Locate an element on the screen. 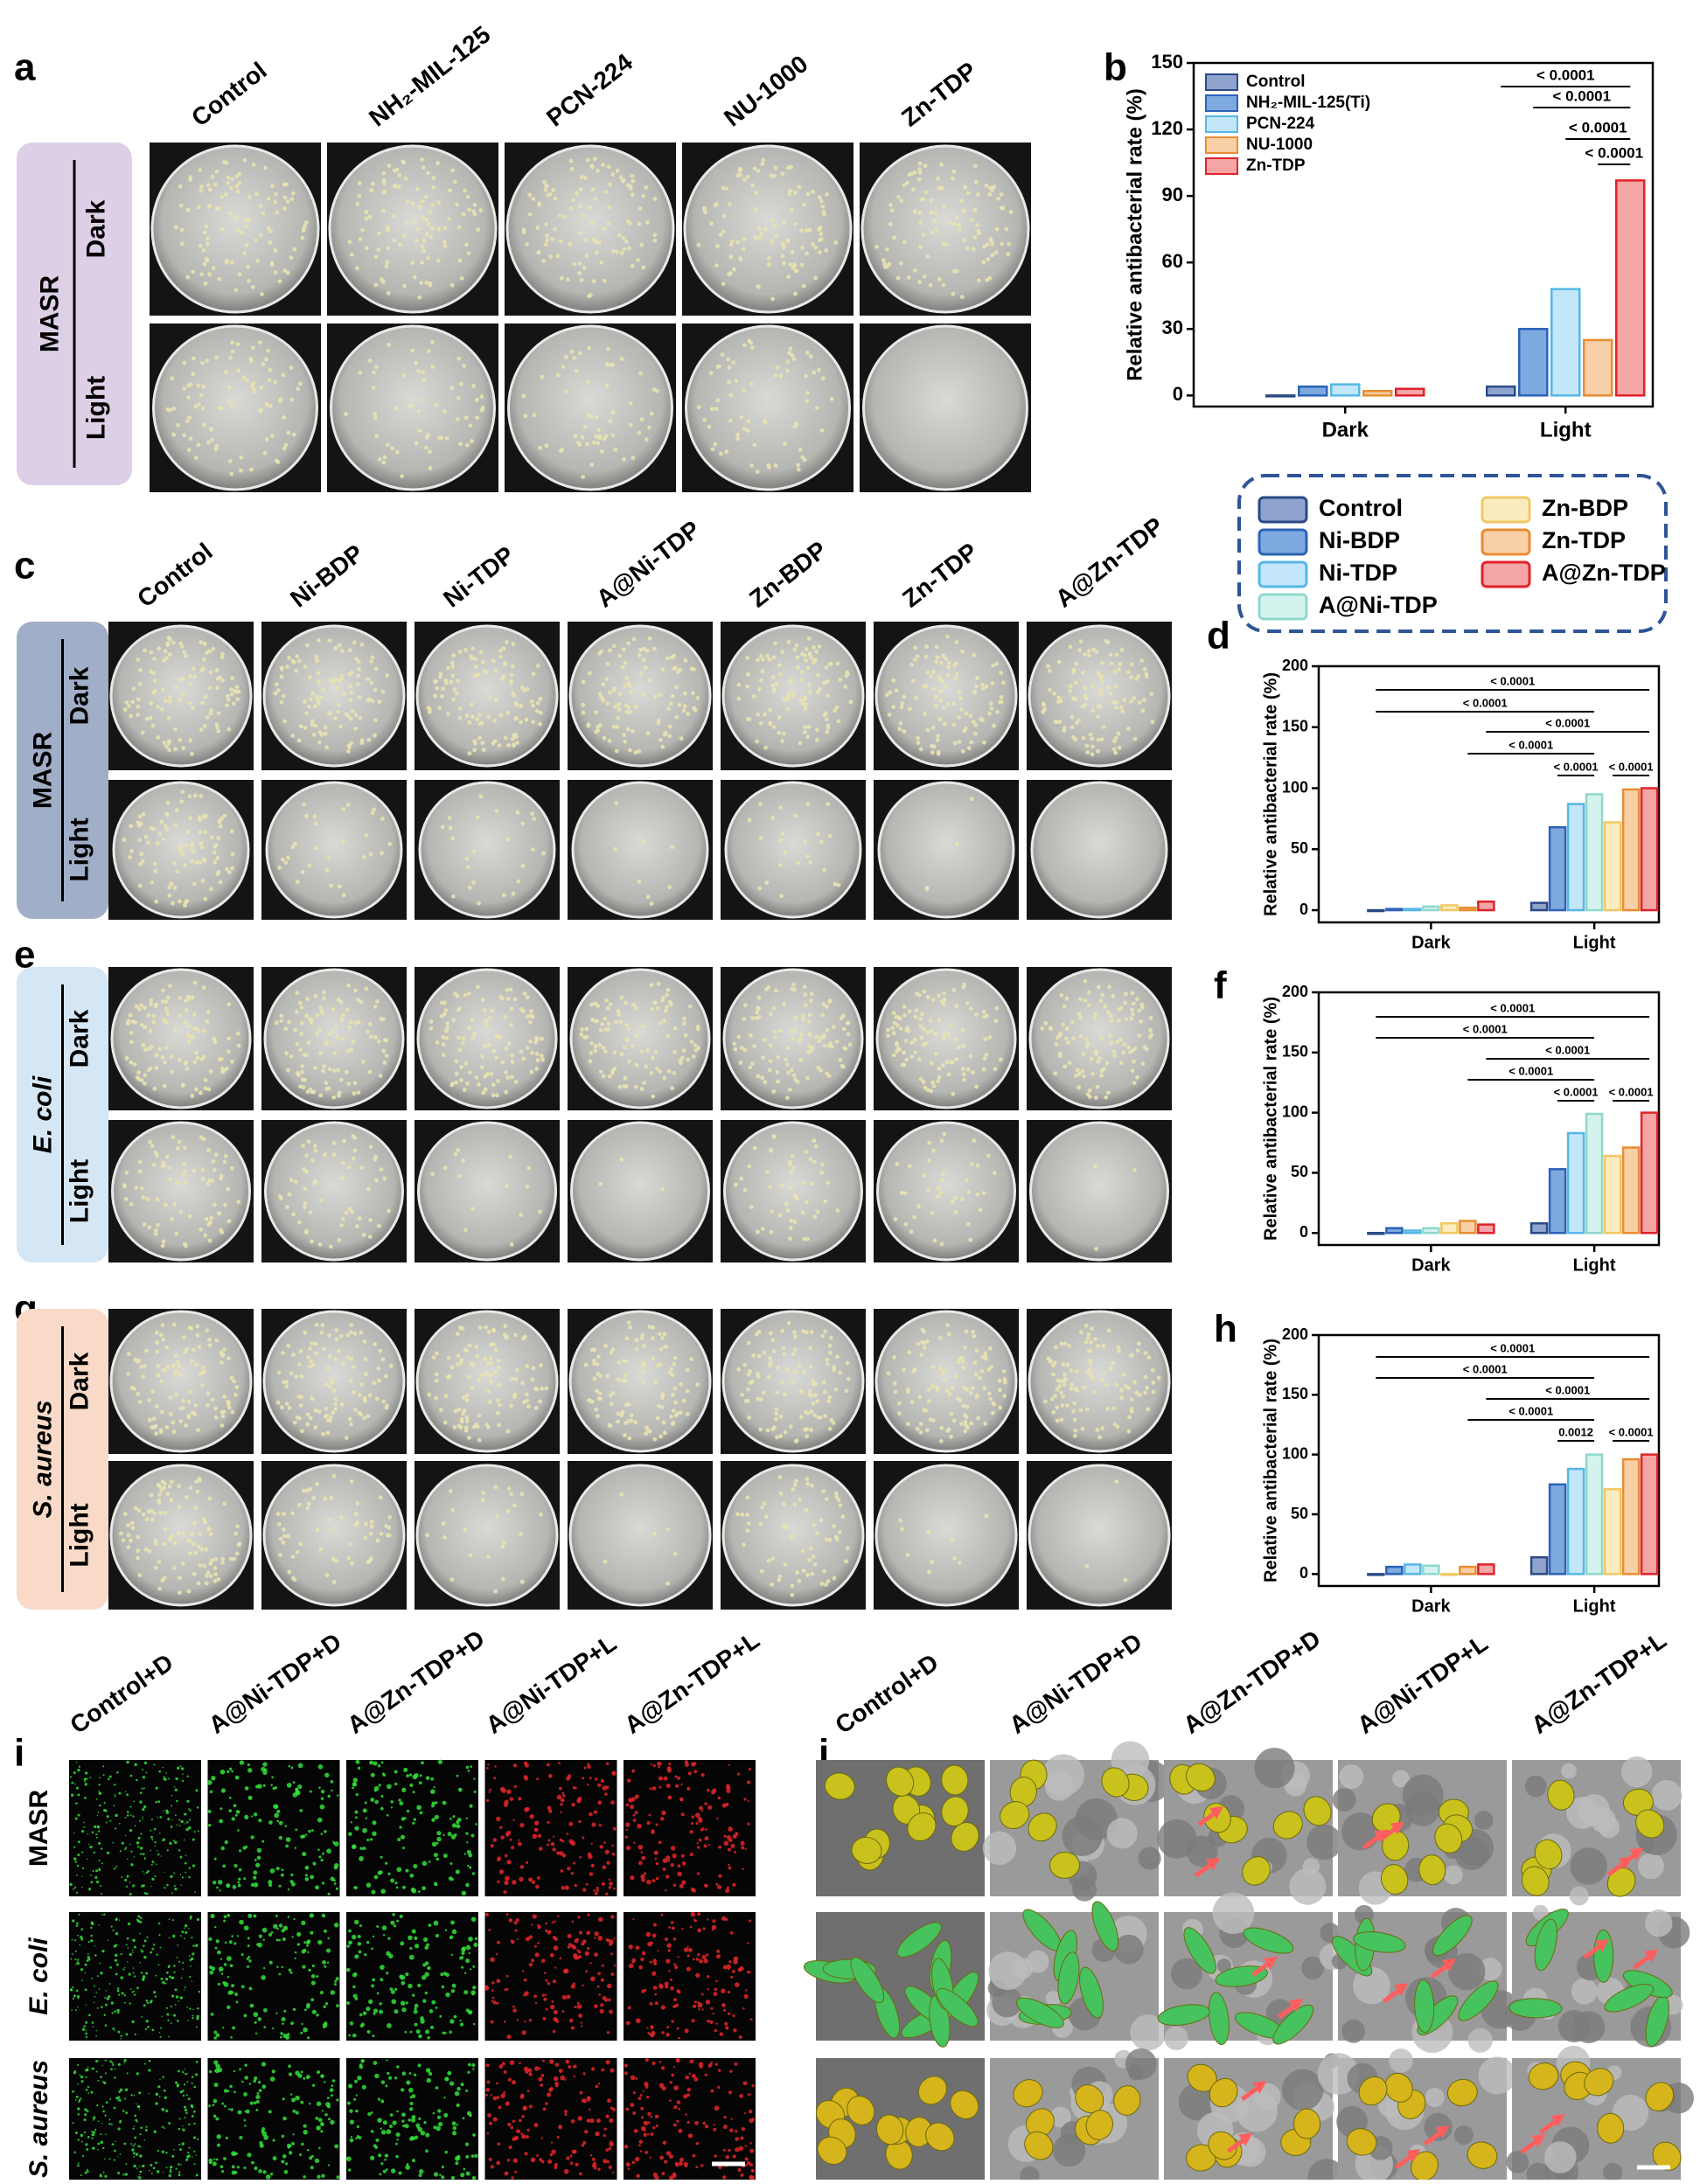 This screenshot has height=2184, width=1700. bar is located at coordinates (1280, 395).